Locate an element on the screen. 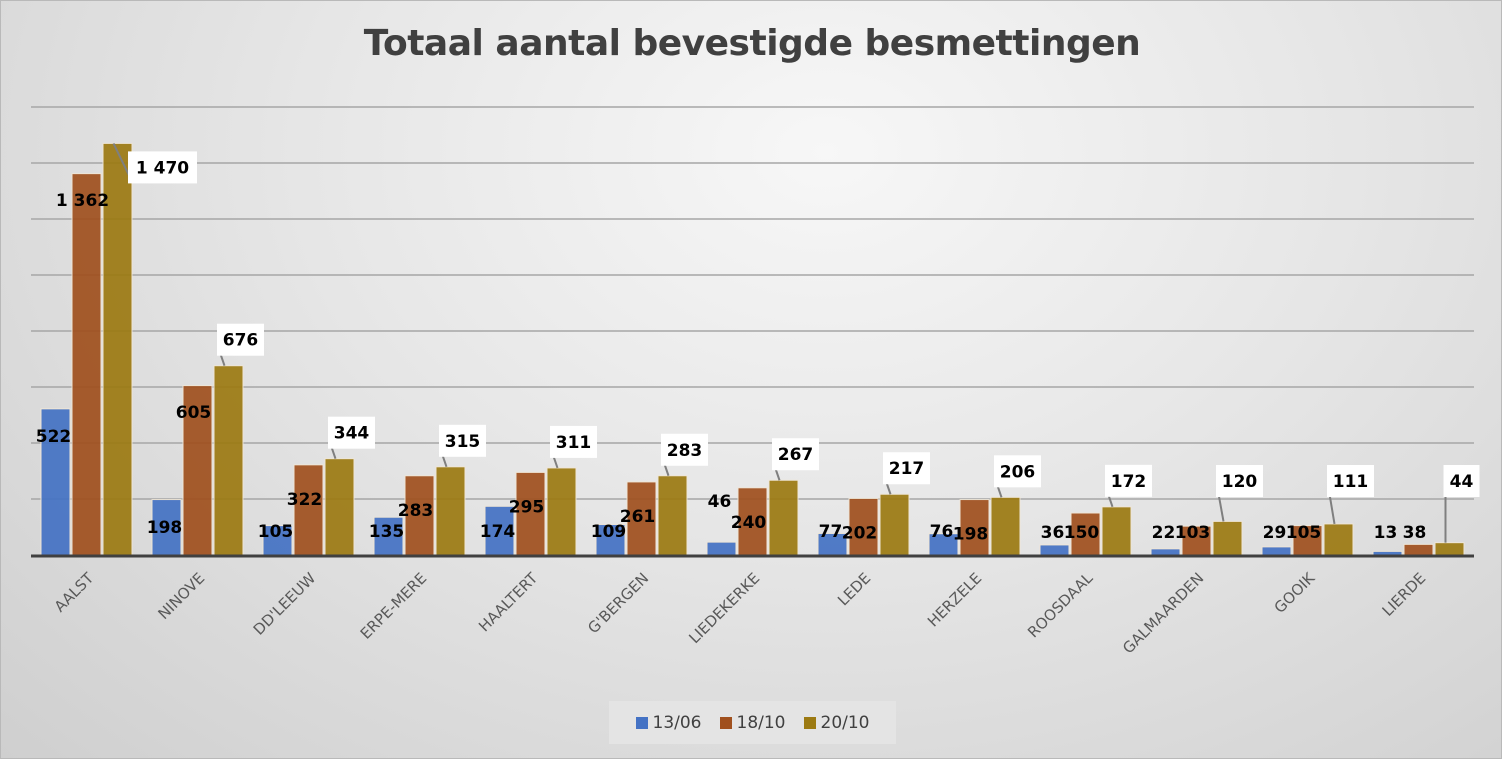  data-label: 283 is located at coordinates (416, 511).